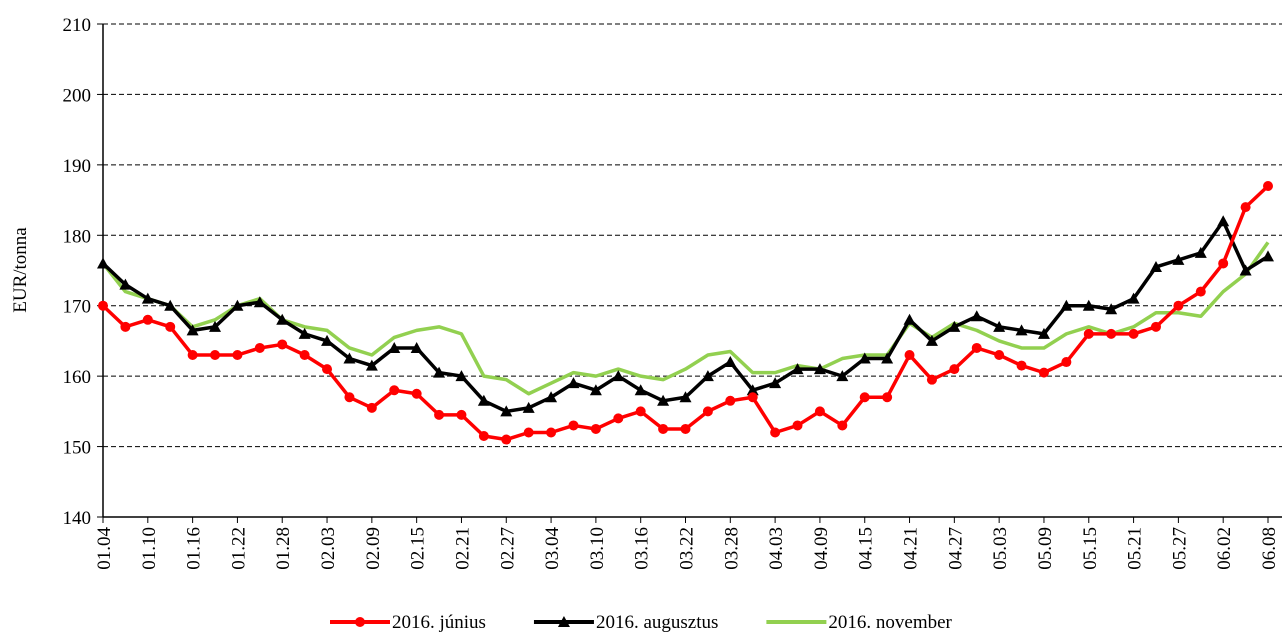 Image resolution: width=1282 pixels, height=640 pixels. I want to click on x-tick-label: 03.22, so click(687, 548).